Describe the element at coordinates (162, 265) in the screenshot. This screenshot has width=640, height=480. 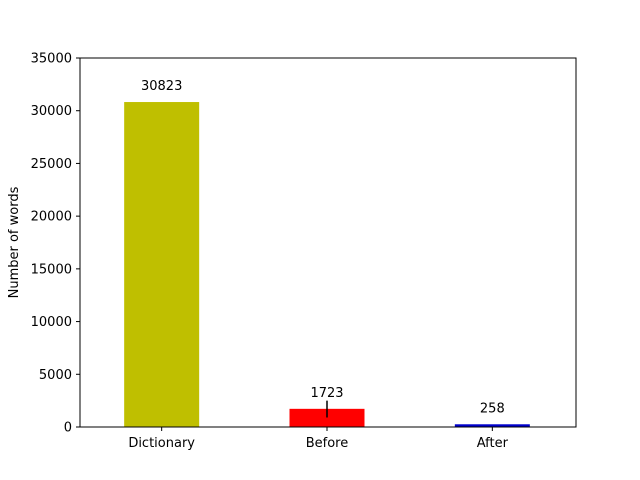
I see `bar-dictionary` at that location.